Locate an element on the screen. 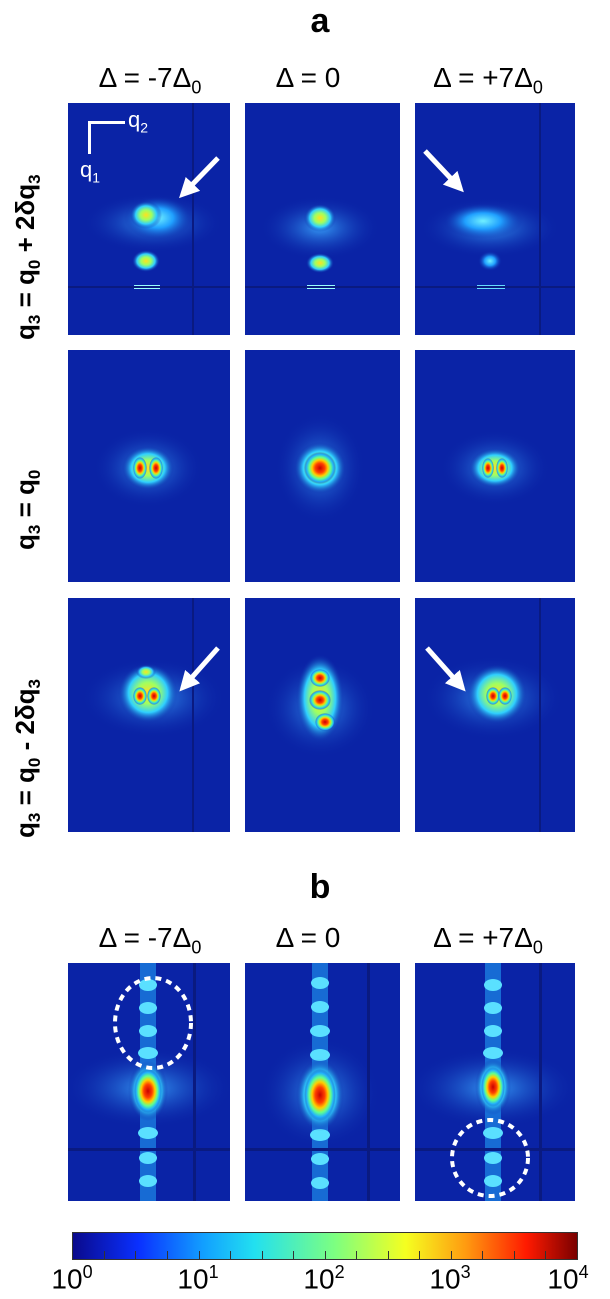 Image resolution: width=610 pixels, height=1299 pixels. col-label-minus7: Δ = -7Δ0 is located at coordinates (150, 80).